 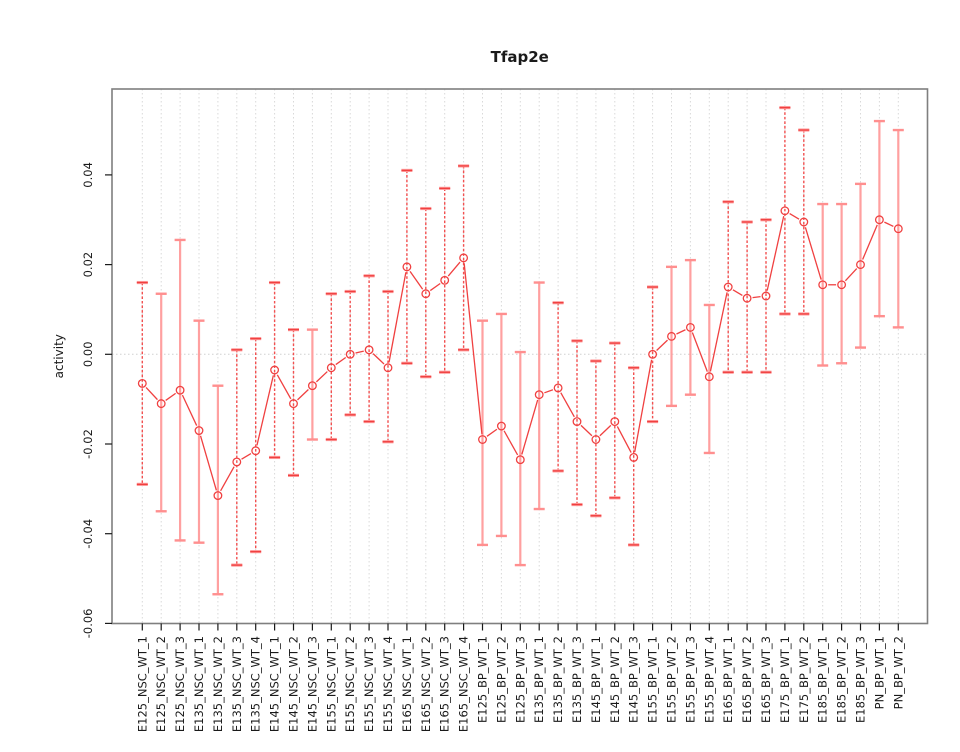 What do you see at coordinates (275, 684) in the screenshot?
I see `x-tick-label: E145_NSC_WT_1` at bounding box center [275, 684].